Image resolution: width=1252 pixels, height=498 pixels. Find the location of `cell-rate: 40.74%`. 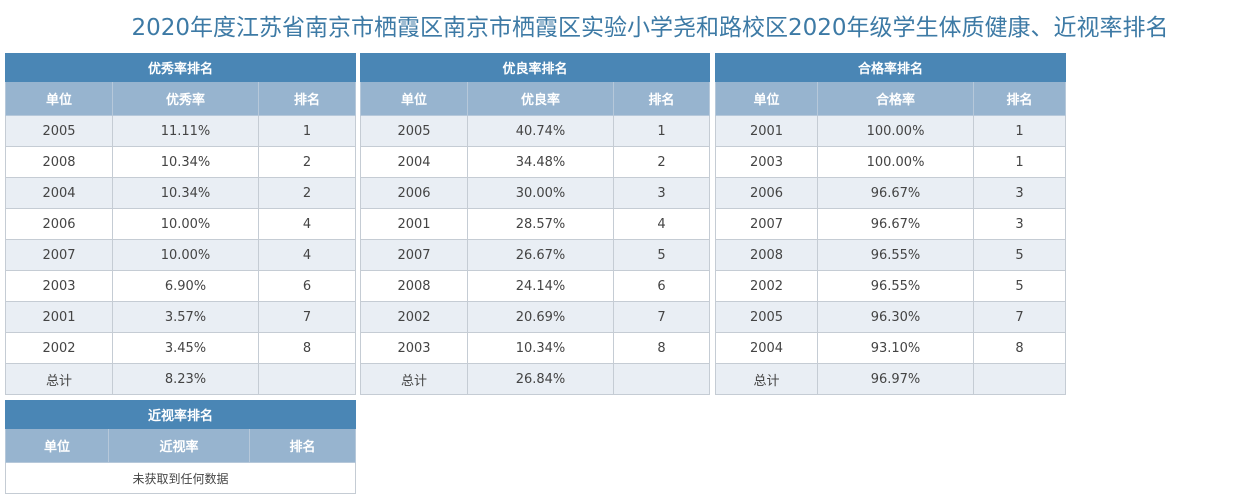

cell-rate: 40.74% is located at coordinates (540, 131).